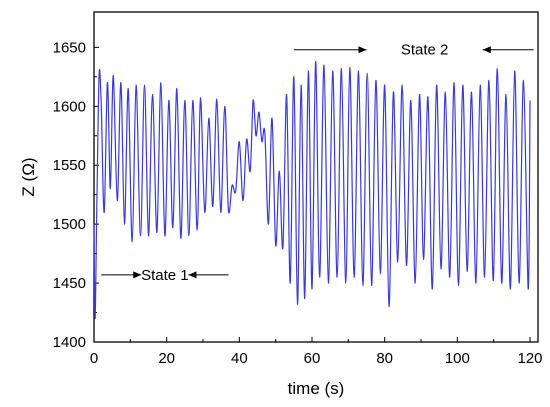 The height and width of the screenshot is (407, 550). I want to click on y-tick-label: 1400, so click(69, 342).